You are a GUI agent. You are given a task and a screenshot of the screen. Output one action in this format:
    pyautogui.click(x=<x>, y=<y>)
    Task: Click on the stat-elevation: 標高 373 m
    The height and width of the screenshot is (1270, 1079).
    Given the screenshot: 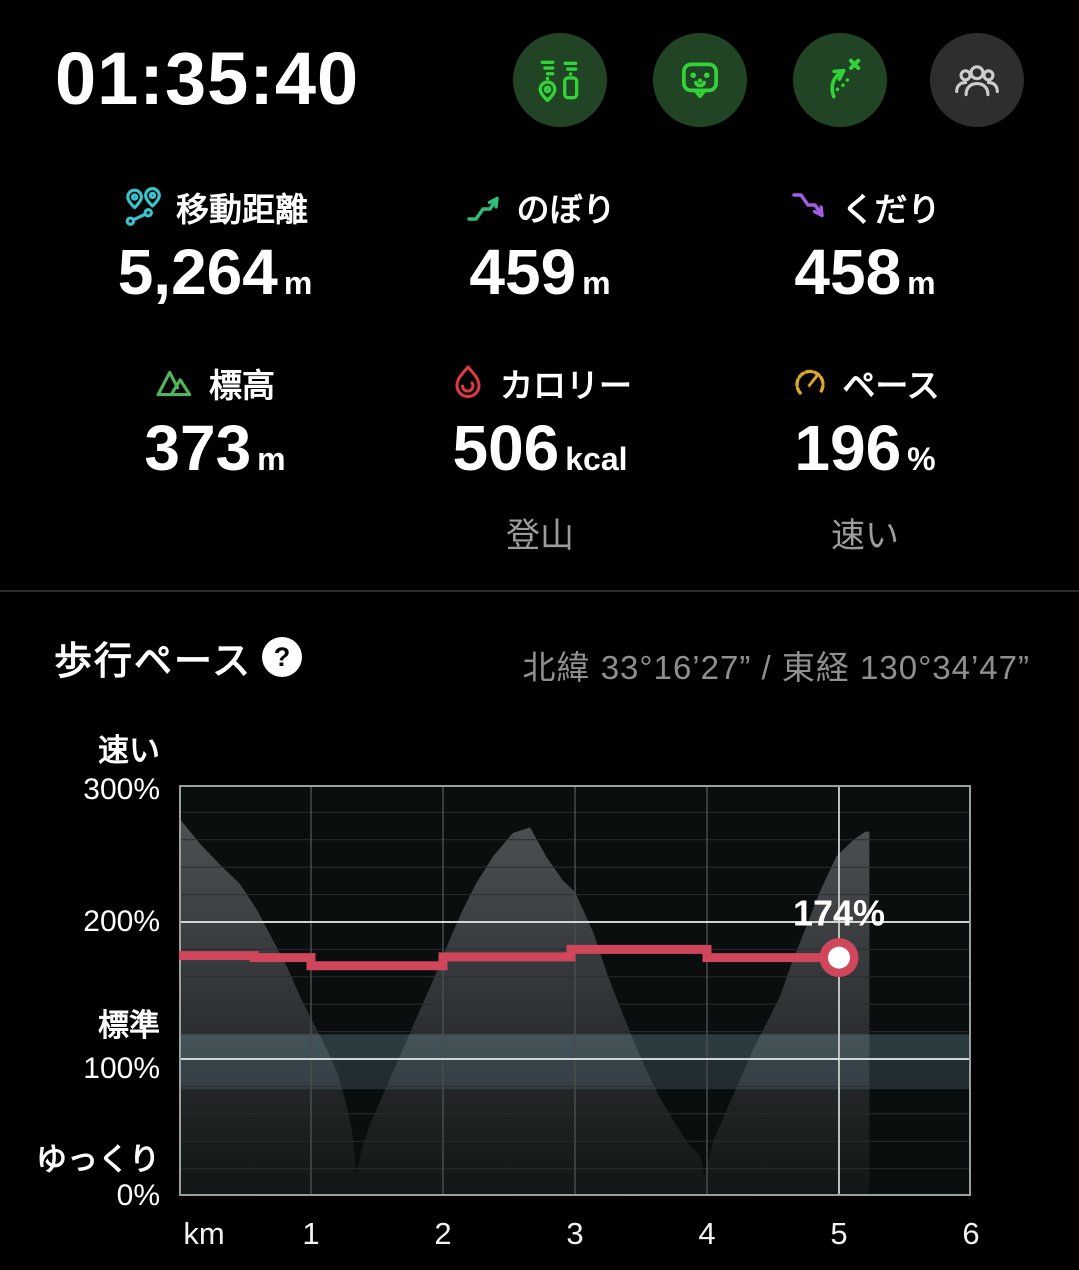 What is the action you would take?
    pyautogui.click(x=215, y=420)
    